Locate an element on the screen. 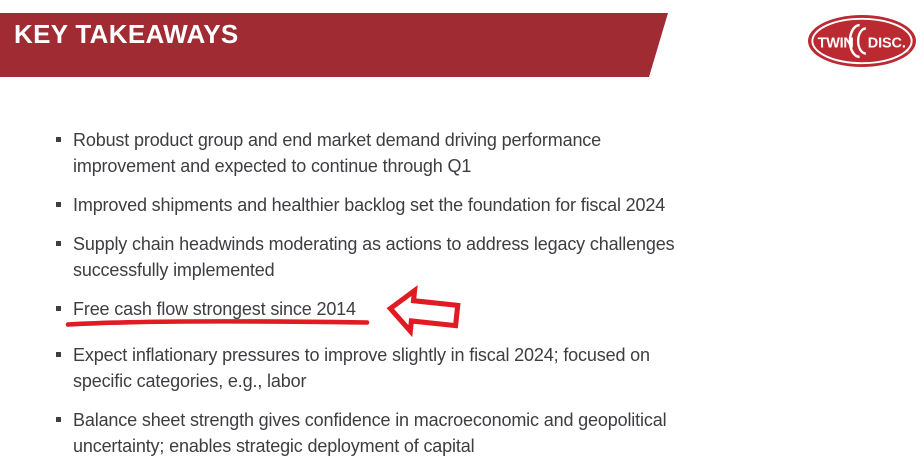 The width and height of the screenshot is (924, 472). logo-trademark: ® is located at coordinates (907, 51).